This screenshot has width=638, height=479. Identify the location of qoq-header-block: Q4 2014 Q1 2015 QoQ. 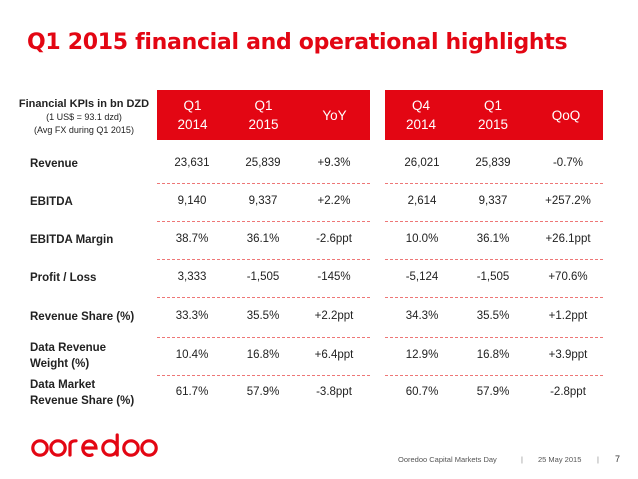
(494, 115).